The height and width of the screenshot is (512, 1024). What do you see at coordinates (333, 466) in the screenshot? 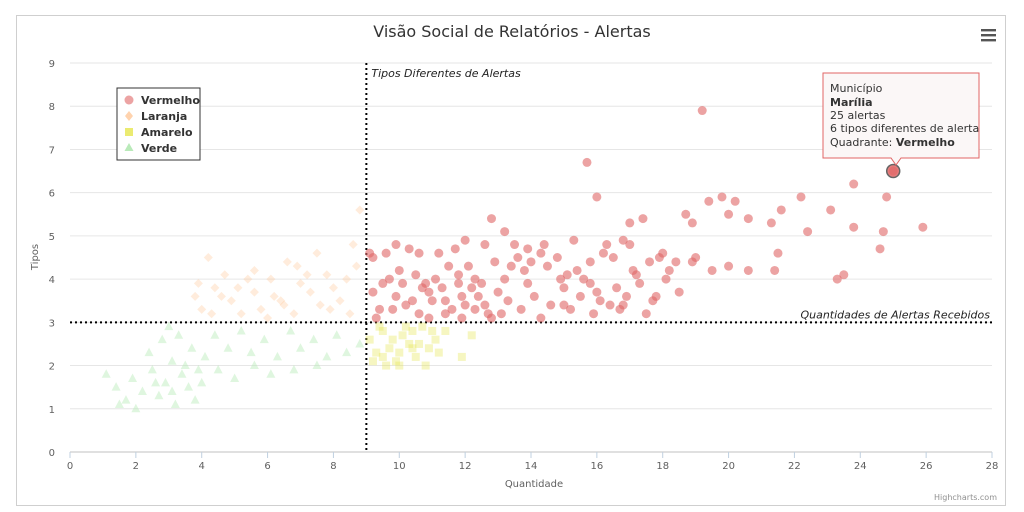
I see `x-tick-label: 8` at bounding box center [333, 466].